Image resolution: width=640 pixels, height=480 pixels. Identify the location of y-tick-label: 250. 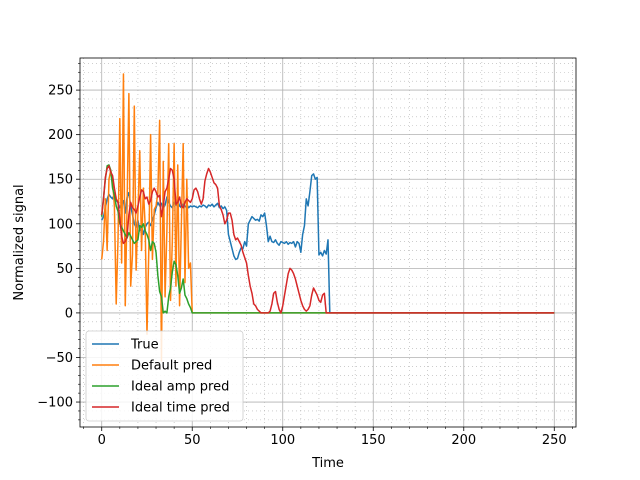
(60, 91).